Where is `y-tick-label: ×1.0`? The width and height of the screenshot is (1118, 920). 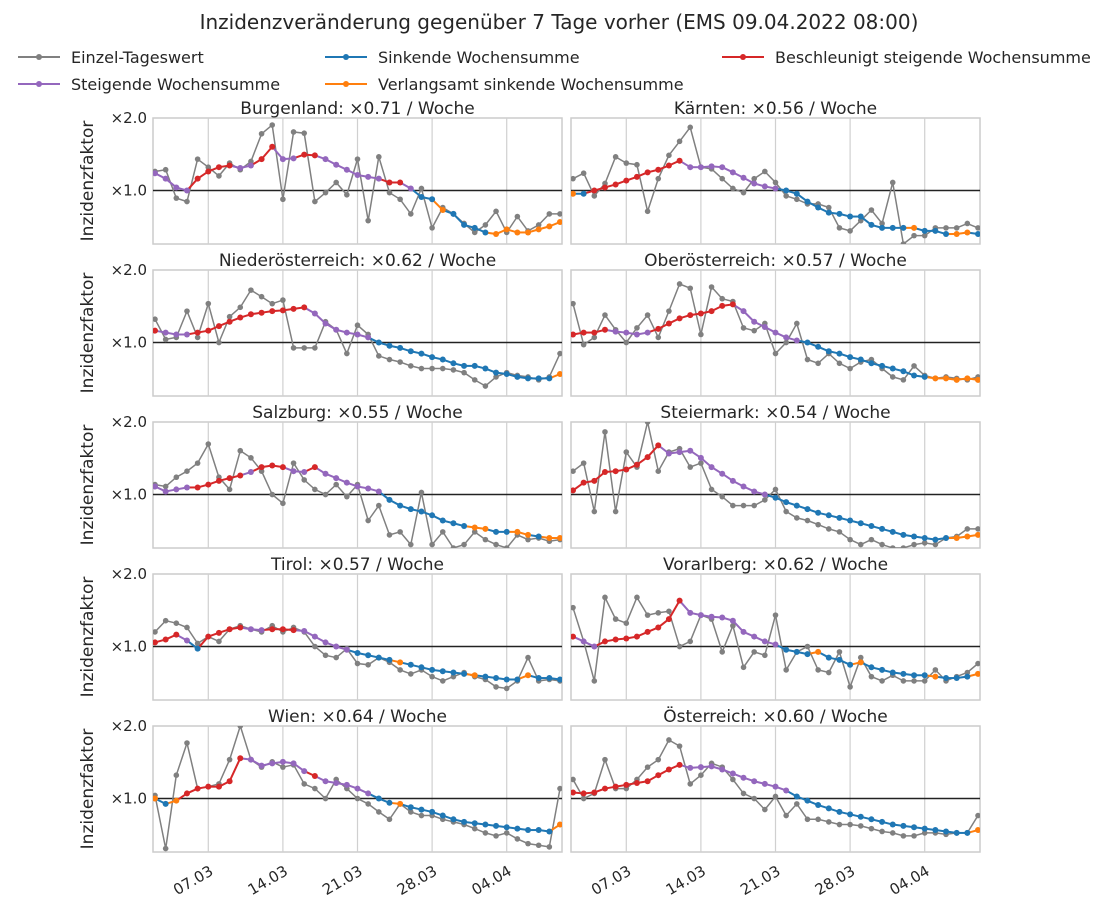
y-tick-label: ×1.0 is located at coordinates (129, 799).